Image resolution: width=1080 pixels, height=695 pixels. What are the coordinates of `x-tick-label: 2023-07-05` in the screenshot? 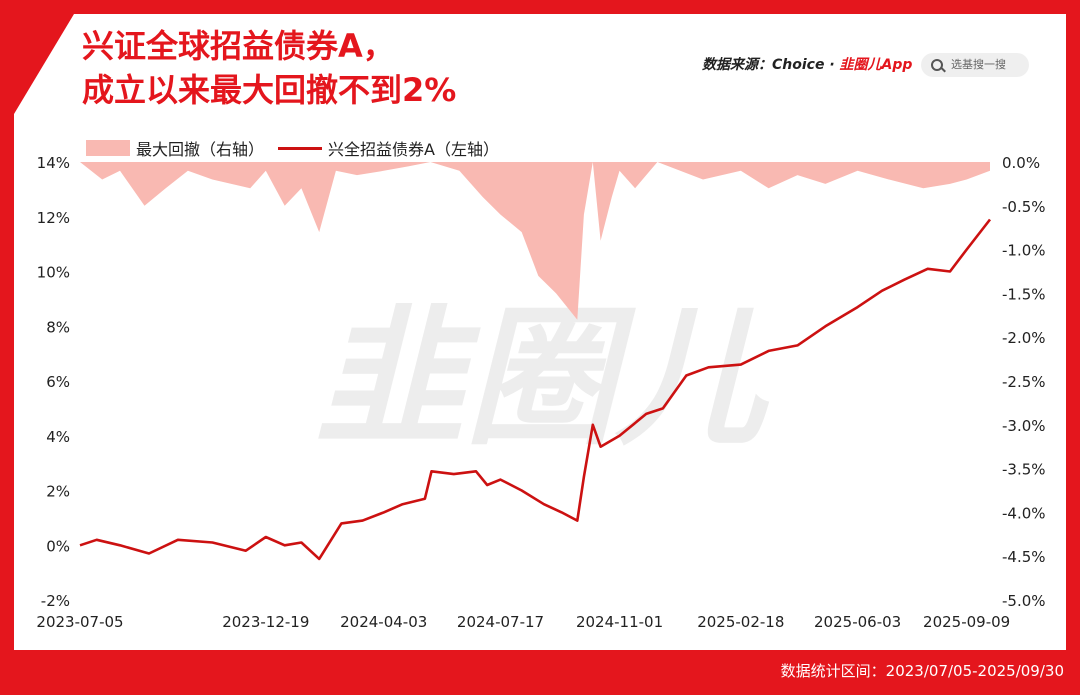 It's located at (79, 622).